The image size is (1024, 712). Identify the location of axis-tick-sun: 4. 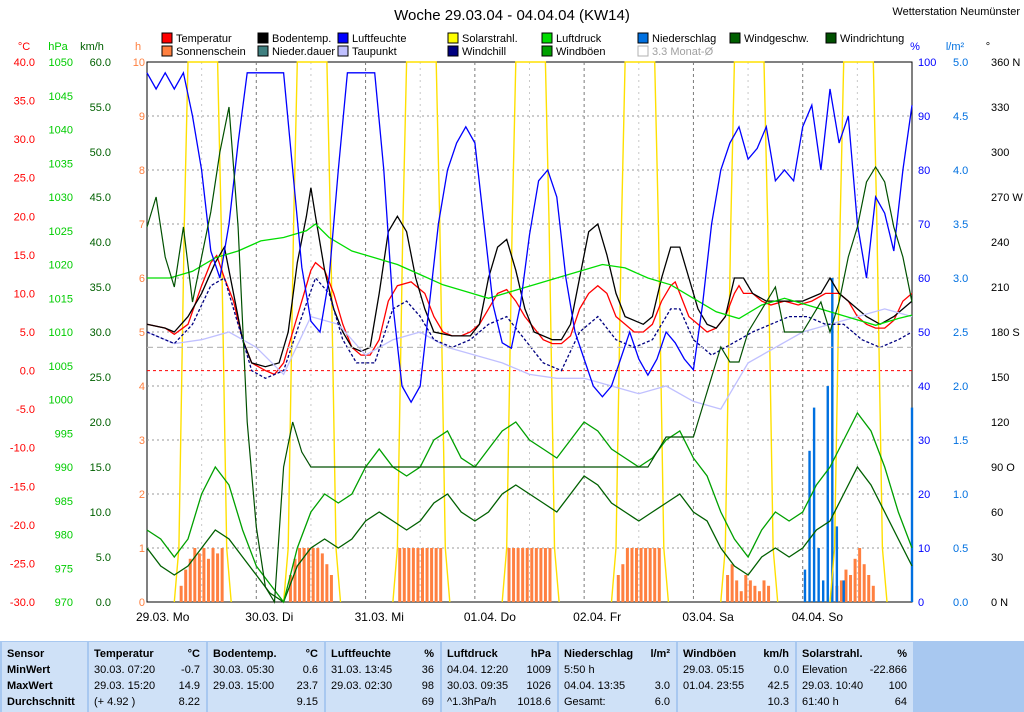
(142, 387).